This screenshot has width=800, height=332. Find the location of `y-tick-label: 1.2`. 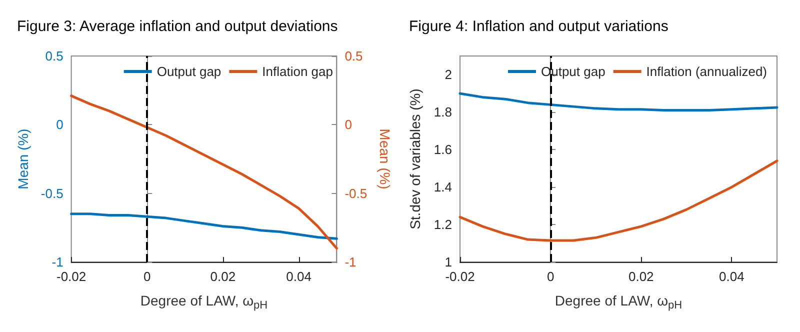

y-tick-label: 1.2 is located at coordinates (443, 224).